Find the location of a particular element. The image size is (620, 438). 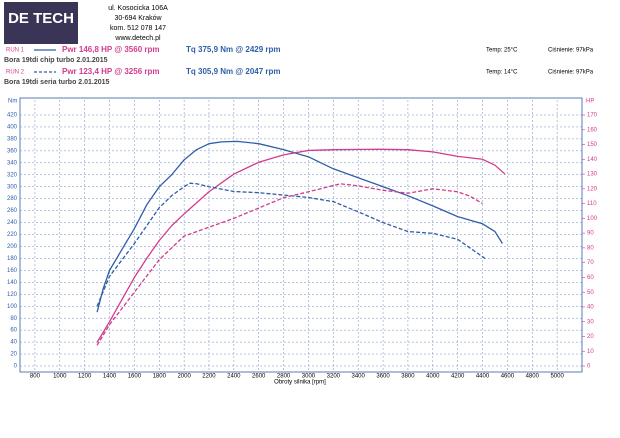

y-tick-label: 340 is located at coordinates (12, 163).